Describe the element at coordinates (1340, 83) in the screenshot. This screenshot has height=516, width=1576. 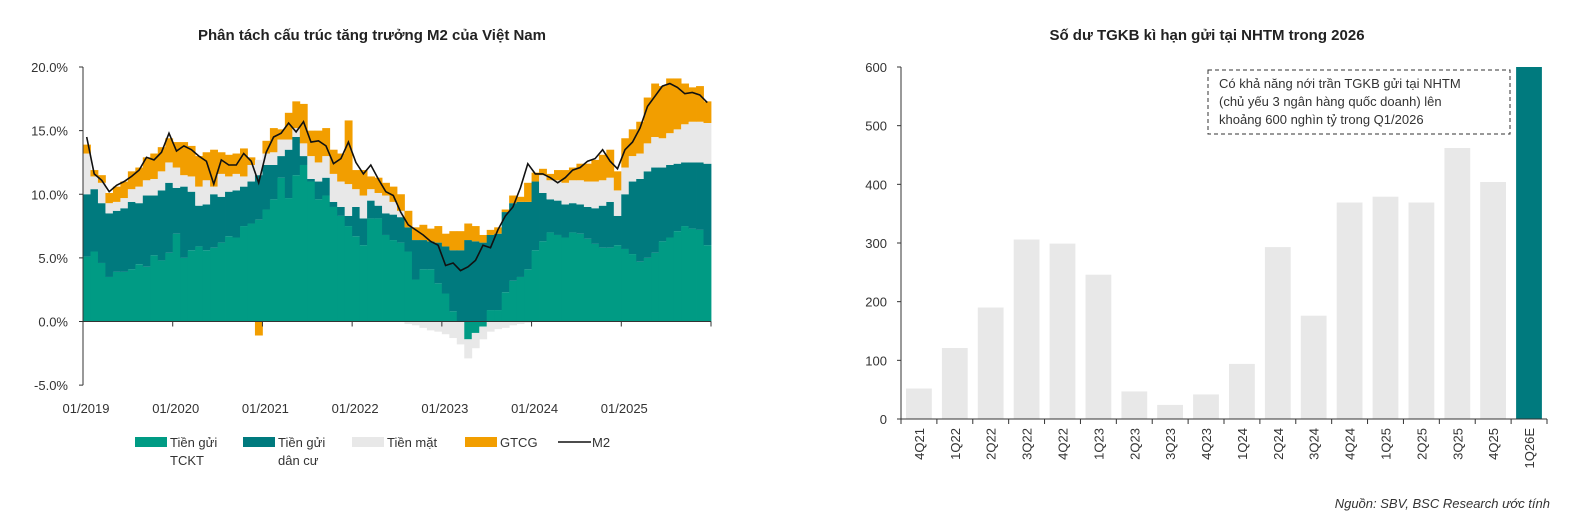
I see `annotation-line: Có khả năng nới trần TGKB gửi tại NHTM` at that location.